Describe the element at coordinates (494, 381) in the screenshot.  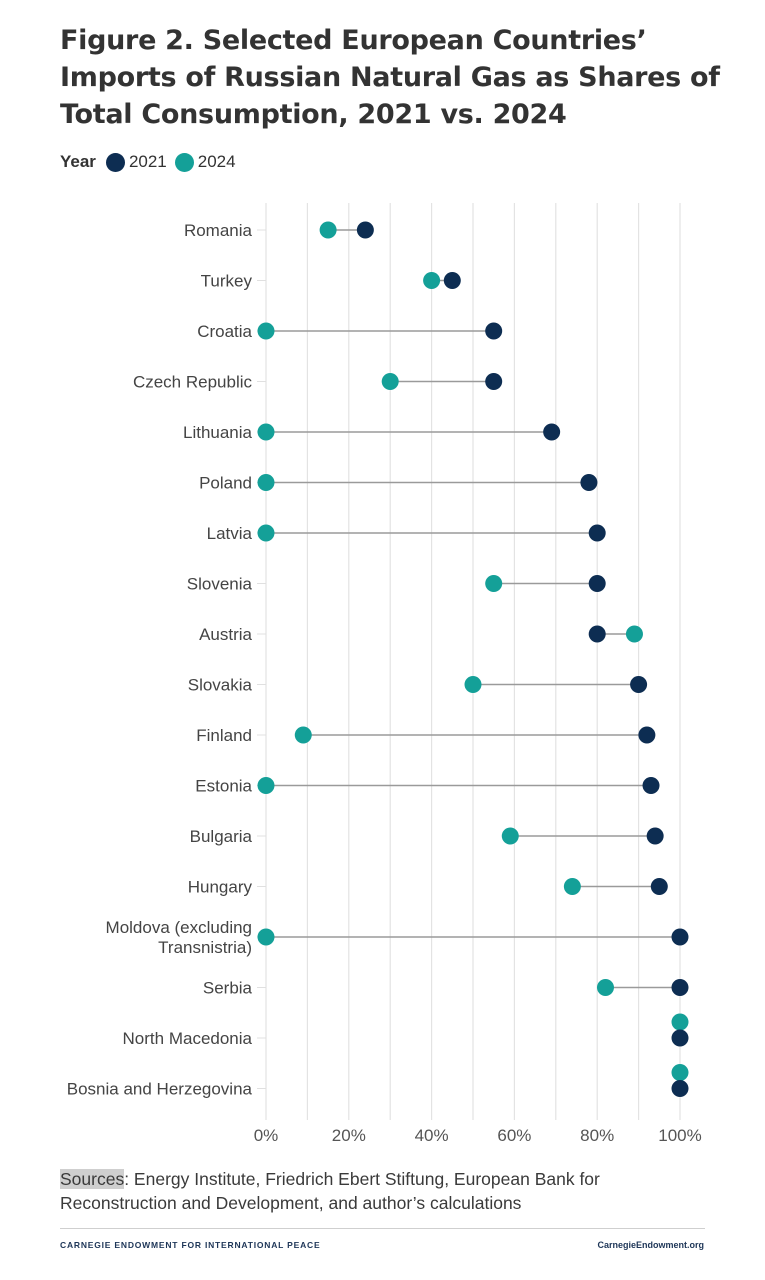
I see `dot-2021-czech-republic` at that location.